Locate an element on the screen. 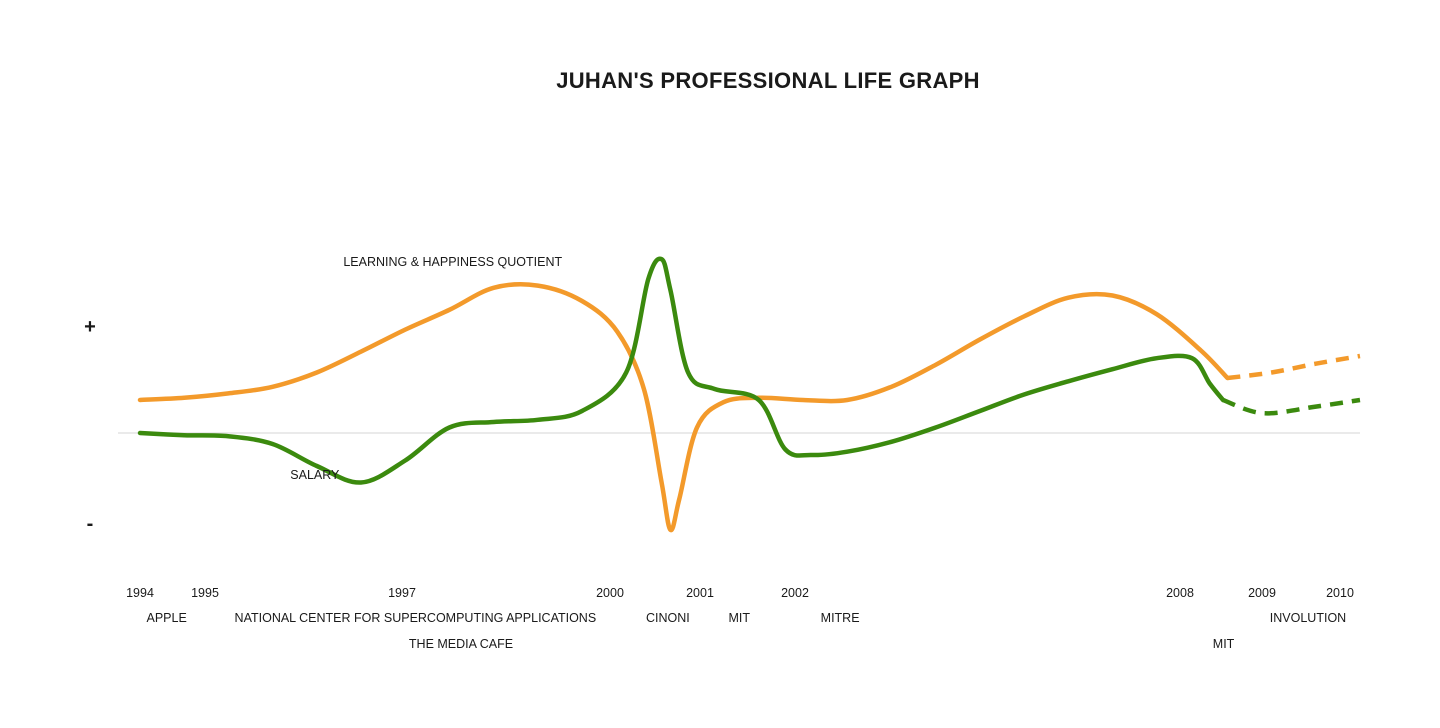 The height and width of the screenshot is (728, 1440). series-label-learning: LEARNING & HAPPINESS QUOTIENT is located at coordinates (452, 262).